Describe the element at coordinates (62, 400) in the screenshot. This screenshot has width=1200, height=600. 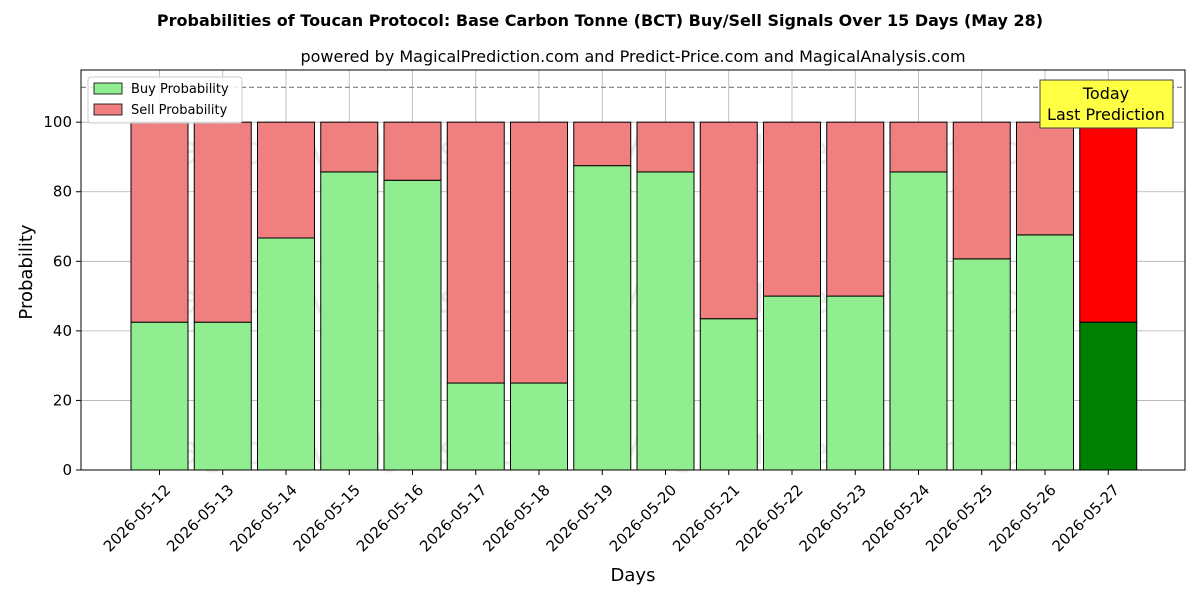
I see `y-tick-label: 20` at that location.